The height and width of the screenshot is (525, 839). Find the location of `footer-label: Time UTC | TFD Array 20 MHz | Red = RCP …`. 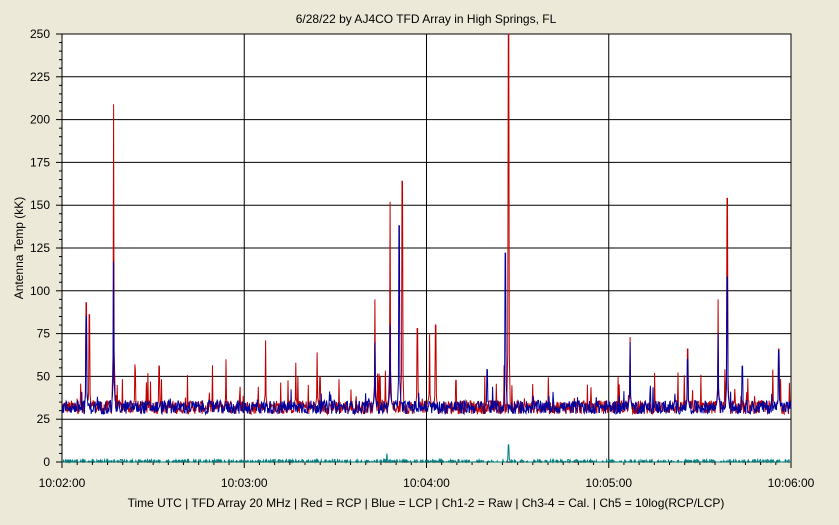

footer-label: Time UTC | TFD Array 20 MHz | Red = RCP … is located at coordinates (426, 503).